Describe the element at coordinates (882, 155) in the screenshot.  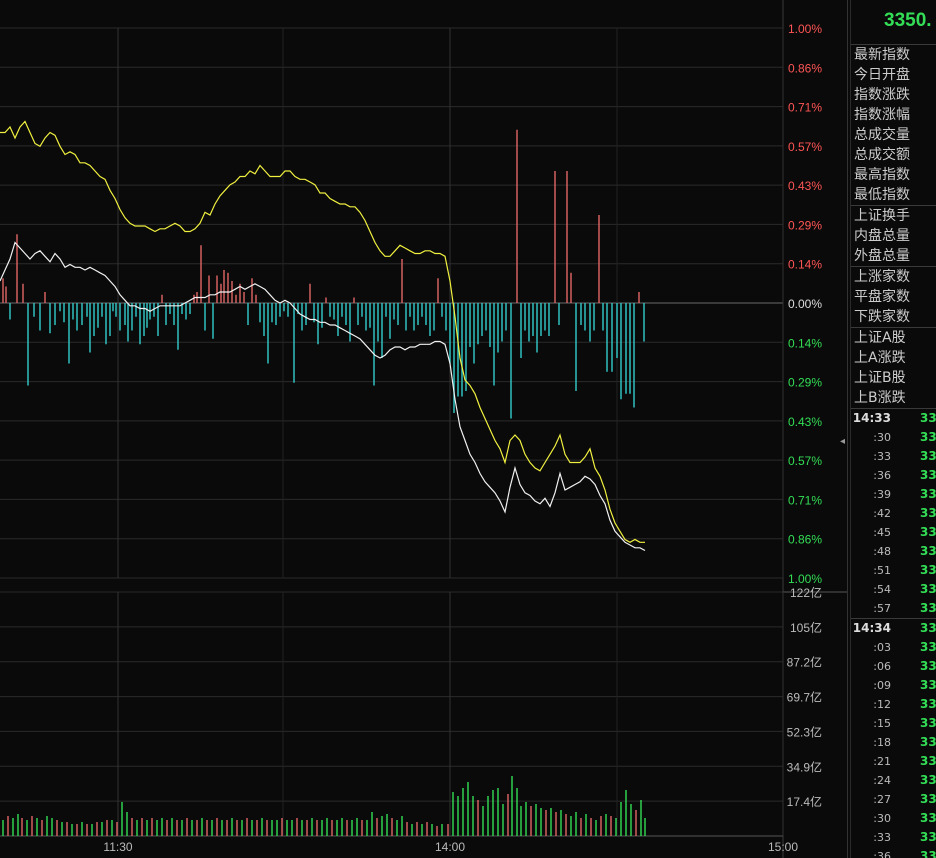
I see `info-field-label: 总成交额` at that location.